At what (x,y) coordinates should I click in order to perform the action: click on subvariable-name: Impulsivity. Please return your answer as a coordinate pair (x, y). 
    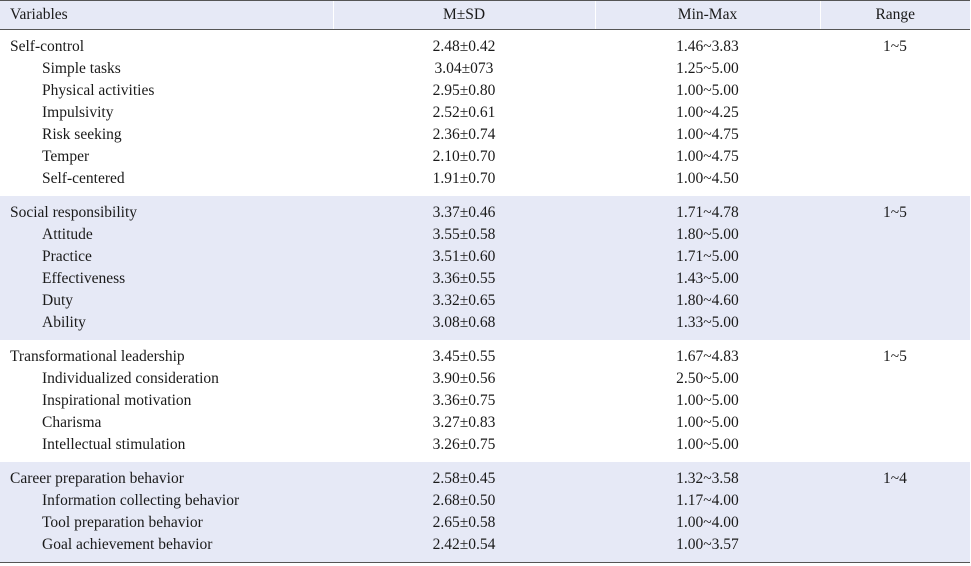
    Looking at the image, I should click on (78, 112).